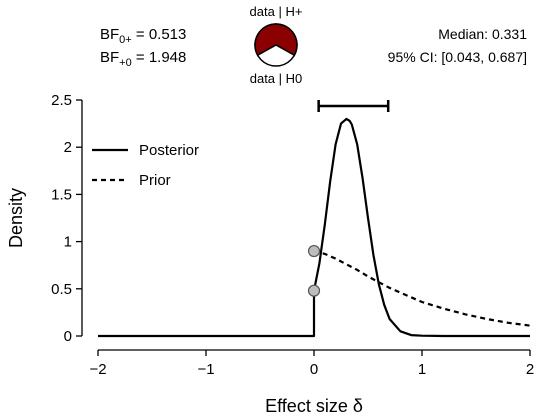 This screenshot has width=550, height=420. Describe the element at coordinates (276, 78) in the screenshot. I see `pie-bottom-label: data | H0` at that location.